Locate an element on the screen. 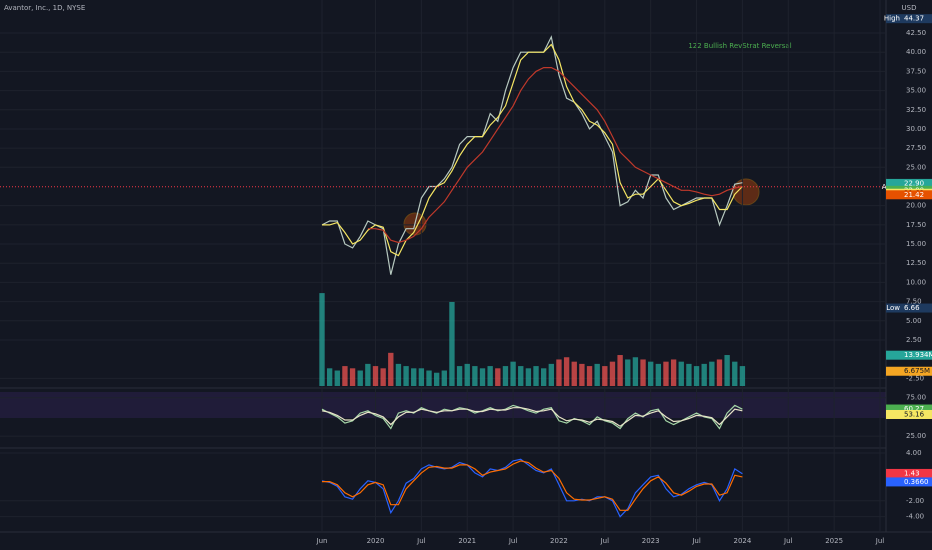  annotation: 122 Bullish RevStrat Reversal is located at coordinates (739, 46).